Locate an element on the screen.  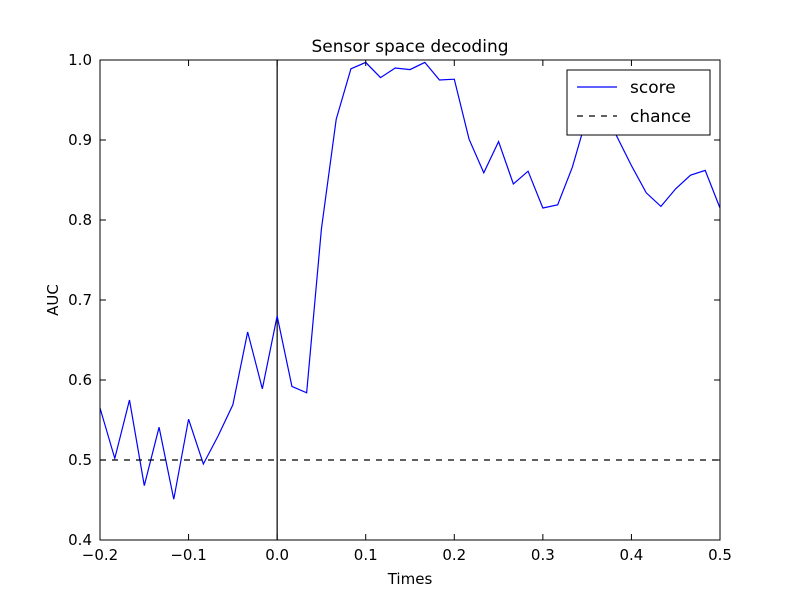
y-axis-label: AUC is located at coordinates (53, 300).